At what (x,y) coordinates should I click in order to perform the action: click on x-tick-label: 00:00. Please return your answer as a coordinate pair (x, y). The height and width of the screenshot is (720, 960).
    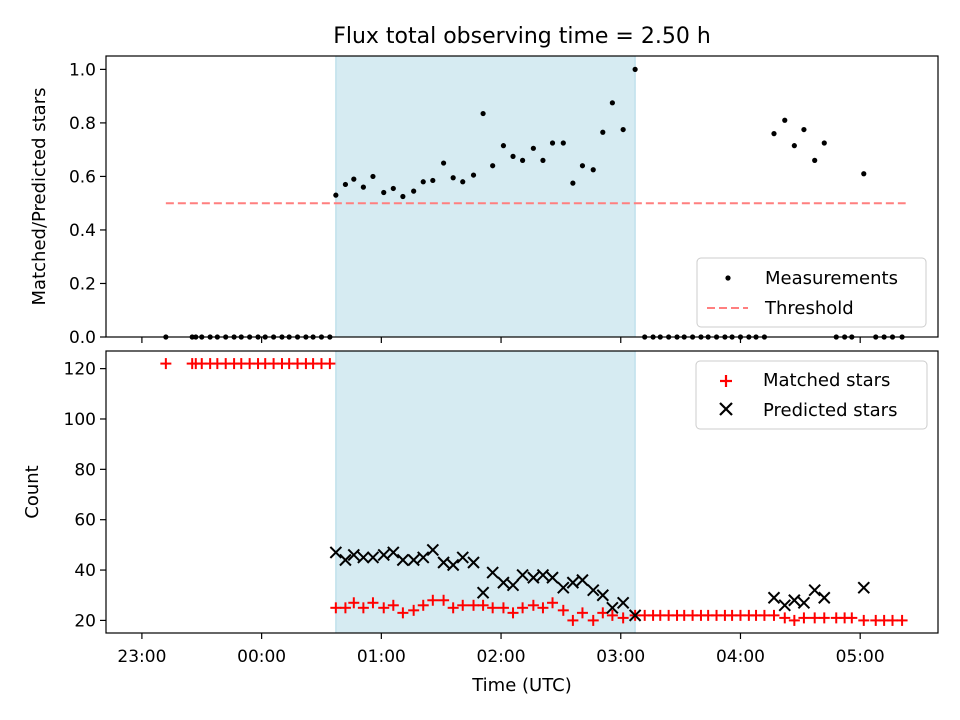
    Looking at the image, I should click on (261, 657).